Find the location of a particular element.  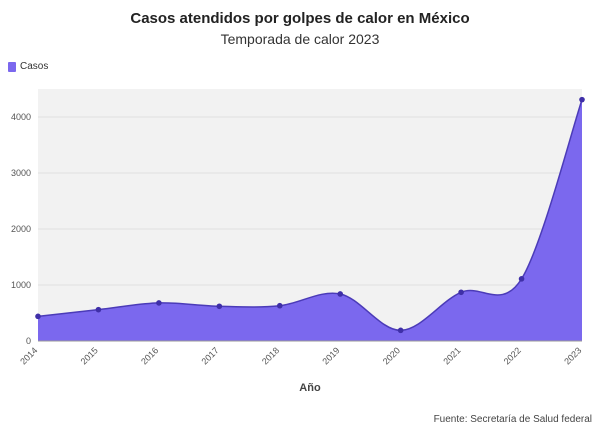

y-tick-label: 3000 is located at coordinates (21, 173).